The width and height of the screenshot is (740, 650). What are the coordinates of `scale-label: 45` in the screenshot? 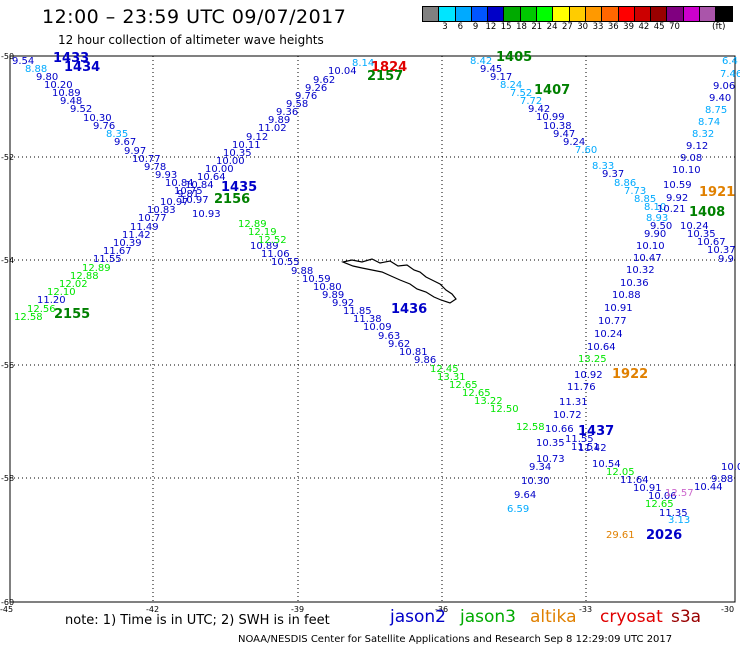 It's located at (659, 27).